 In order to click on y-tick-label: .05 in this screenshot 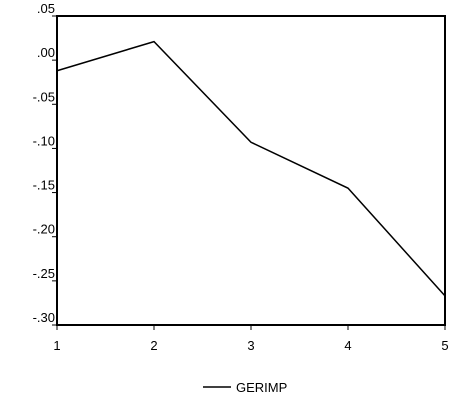, I will do `click(46, 8)`.